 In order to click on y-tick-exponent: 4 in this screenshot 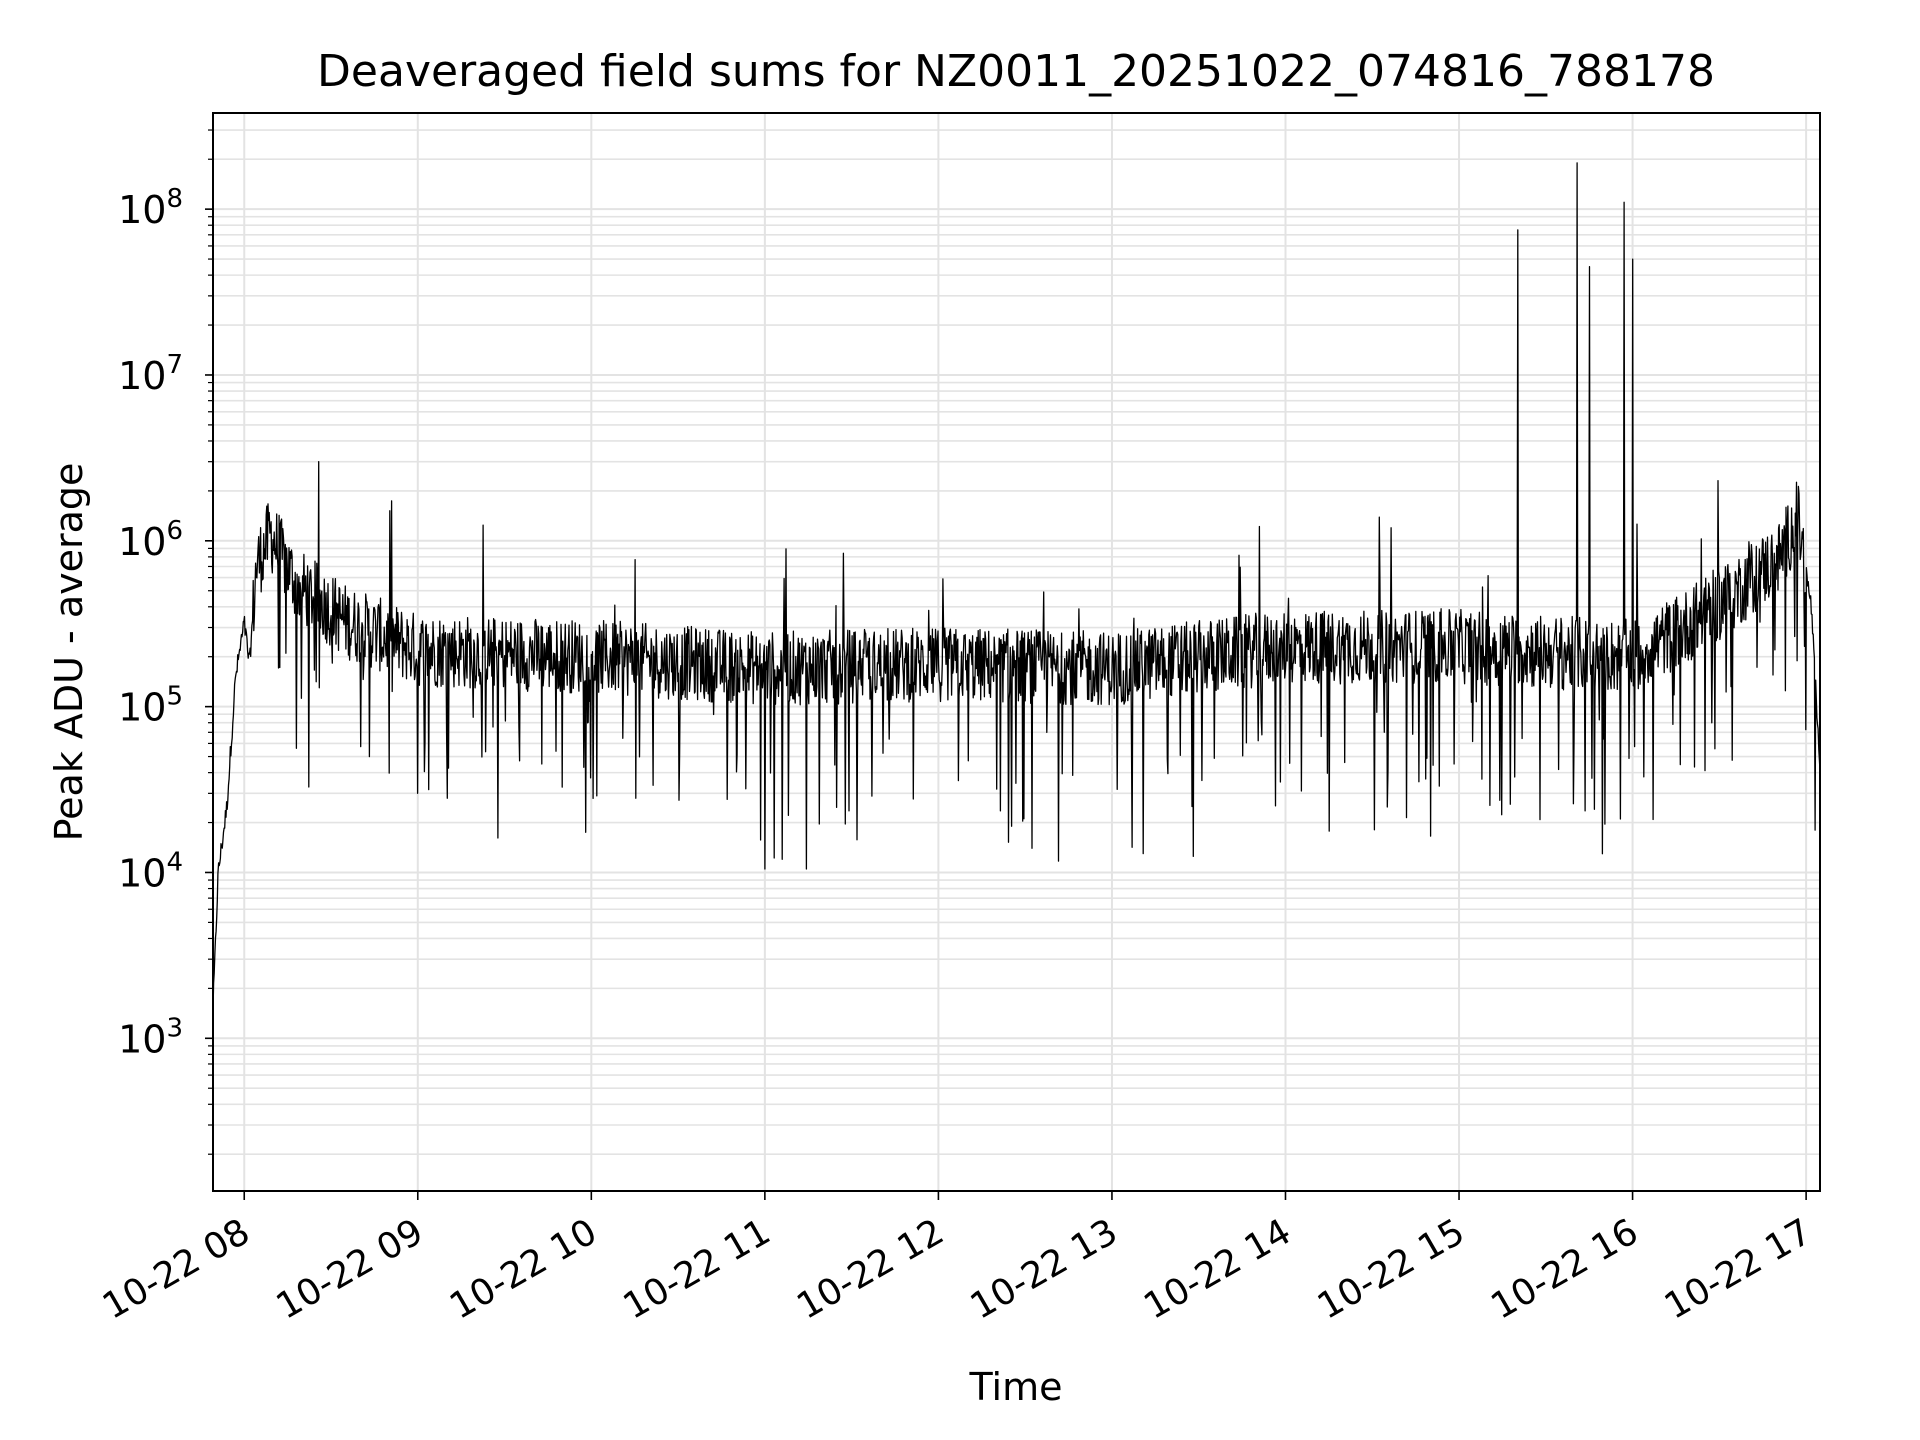, I will do `click(174, 862)`.